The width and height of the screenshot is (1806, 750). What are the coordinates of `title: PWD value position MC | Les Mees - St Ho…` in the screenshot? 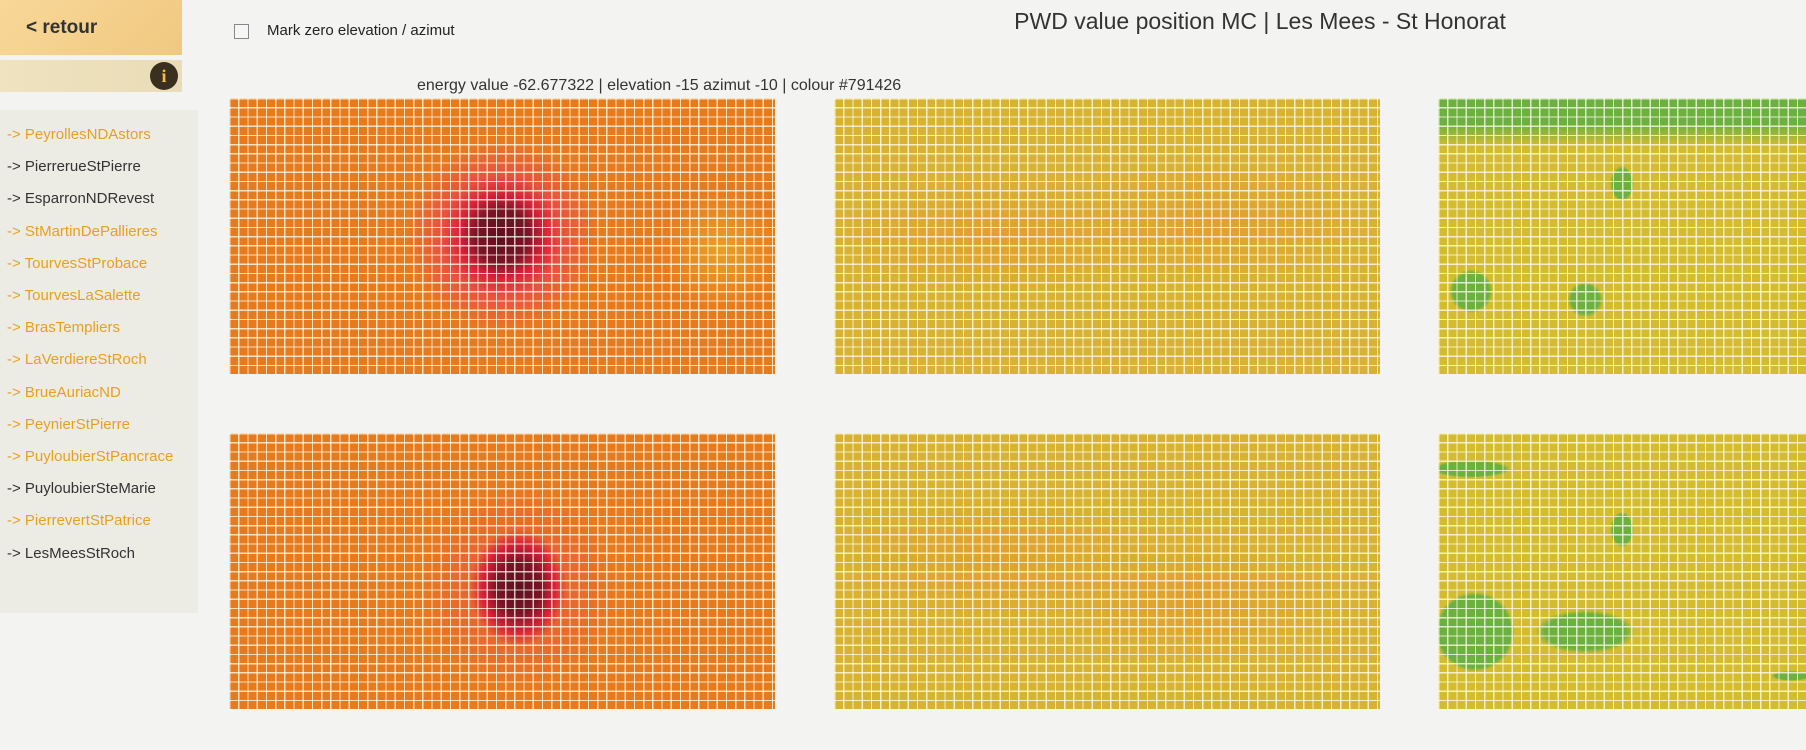 It's located at (1260, 21).